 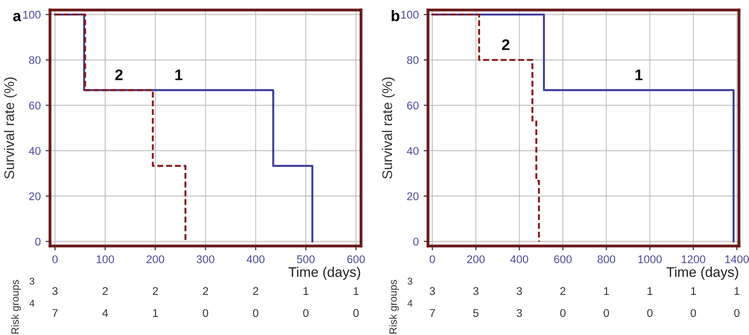 I want to click on x-tick-label: 1400, so click(x=737, y=259).